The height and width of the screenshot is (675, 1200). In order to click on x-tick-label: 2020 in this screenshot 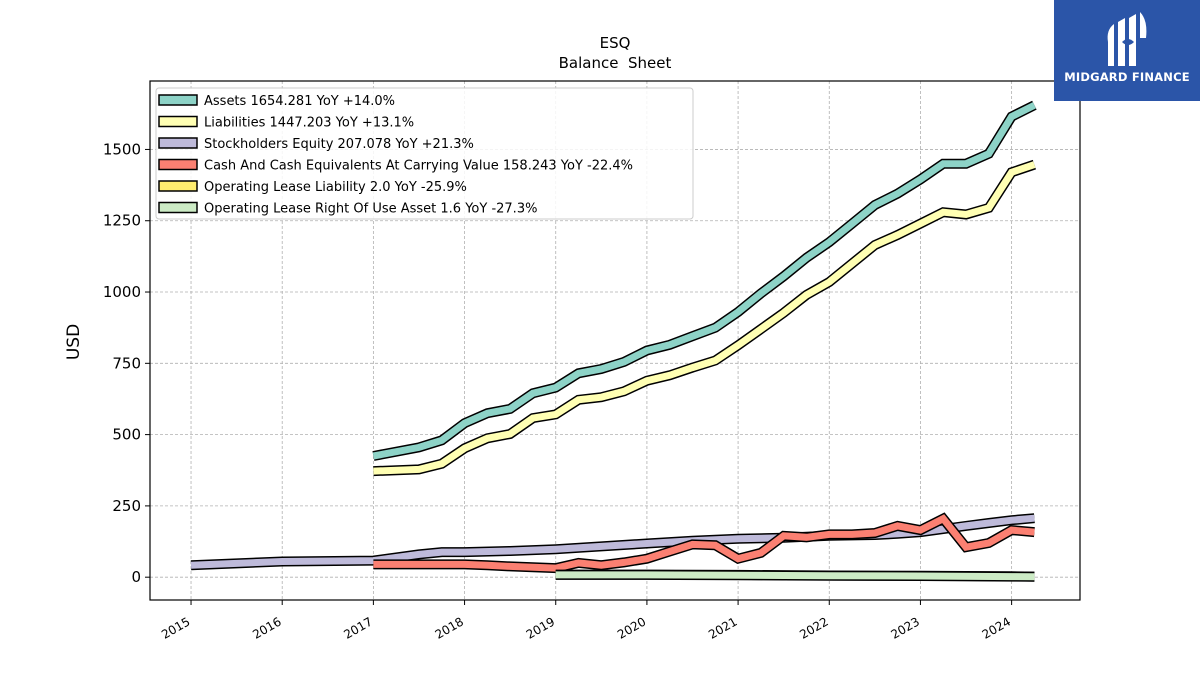, I will do `click(631, 627)`.